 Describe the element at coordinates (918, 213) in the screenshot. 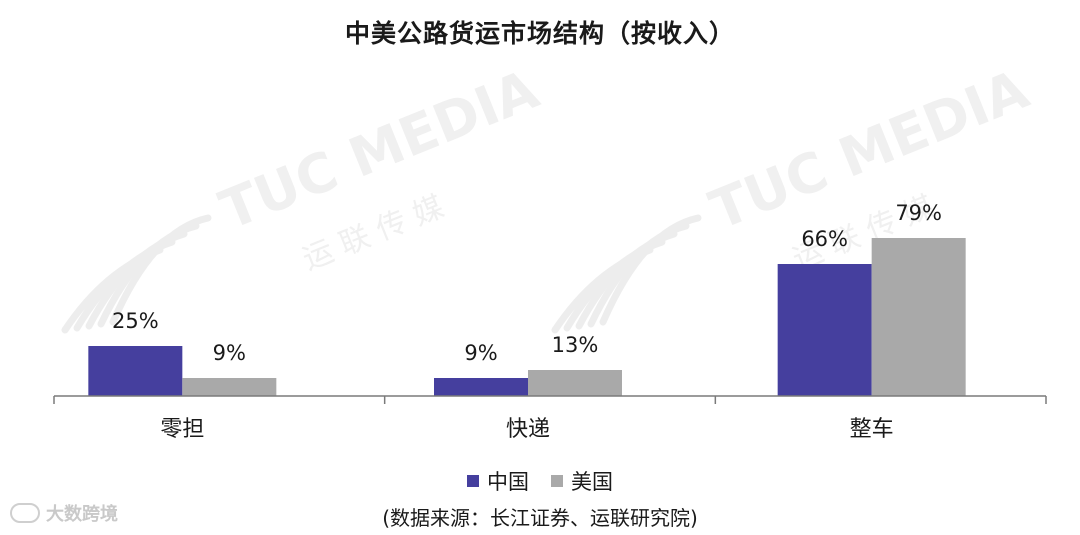

I see `data-label: 79%` at that location.